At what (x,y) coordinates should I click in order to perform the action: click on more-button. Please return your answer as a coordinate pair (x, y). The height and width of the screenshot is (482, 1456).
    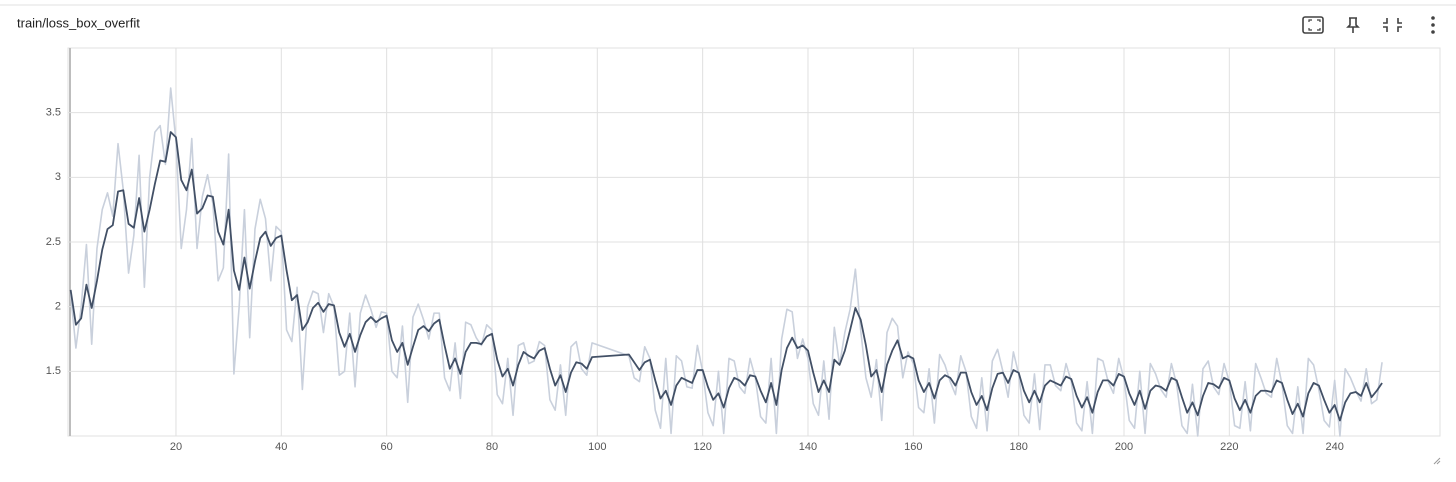
    Looking at the image, I should click on (1433, 25).